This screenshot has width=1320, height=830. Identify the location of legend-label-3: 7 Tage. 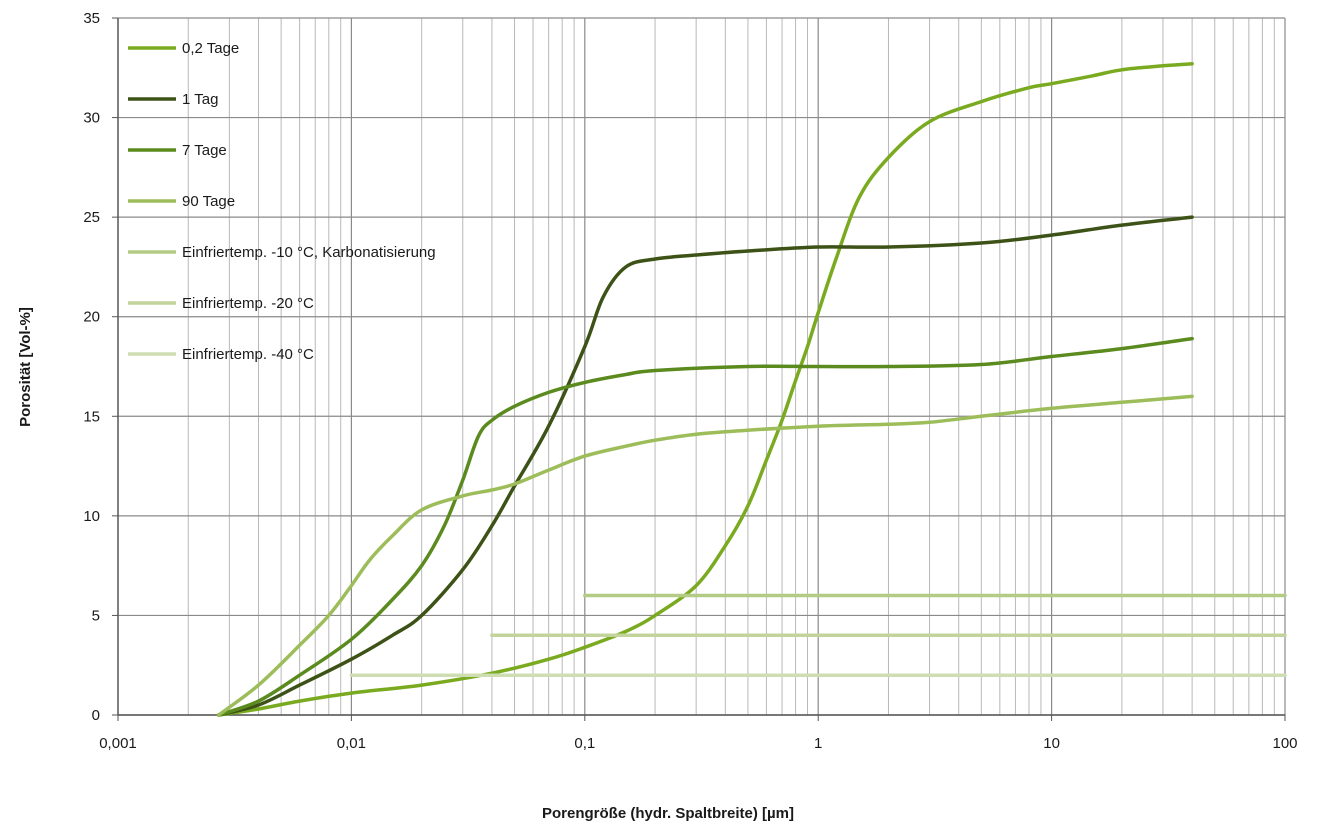
(204, 150).